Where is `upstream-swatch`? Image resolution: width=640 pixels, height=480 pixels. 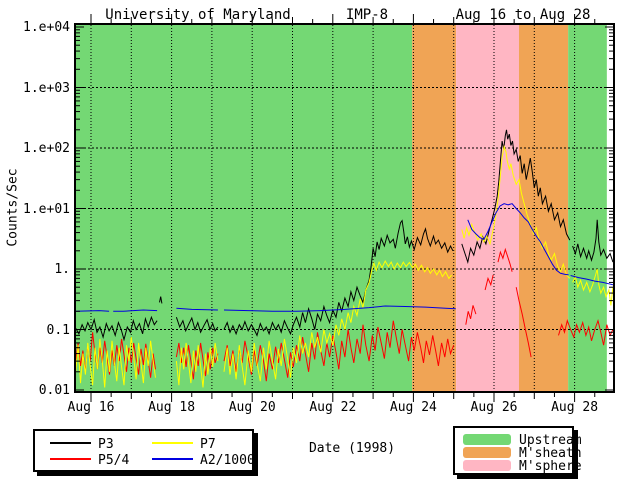 upstream-swatch is located at coordinates (487, 439).